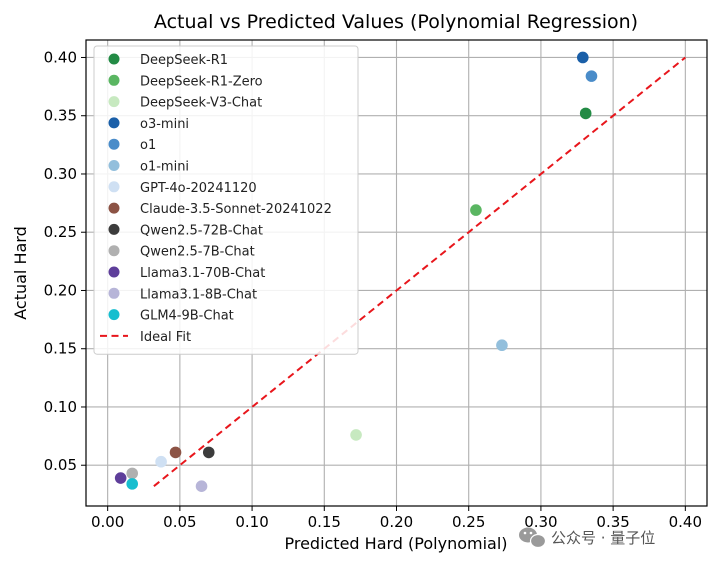 The image size is (718, 566). What do you see at coordinates (20, 273) in the screenshot?
I see `y-axis-label: Actual Hard` at bounding box center [20, 273].